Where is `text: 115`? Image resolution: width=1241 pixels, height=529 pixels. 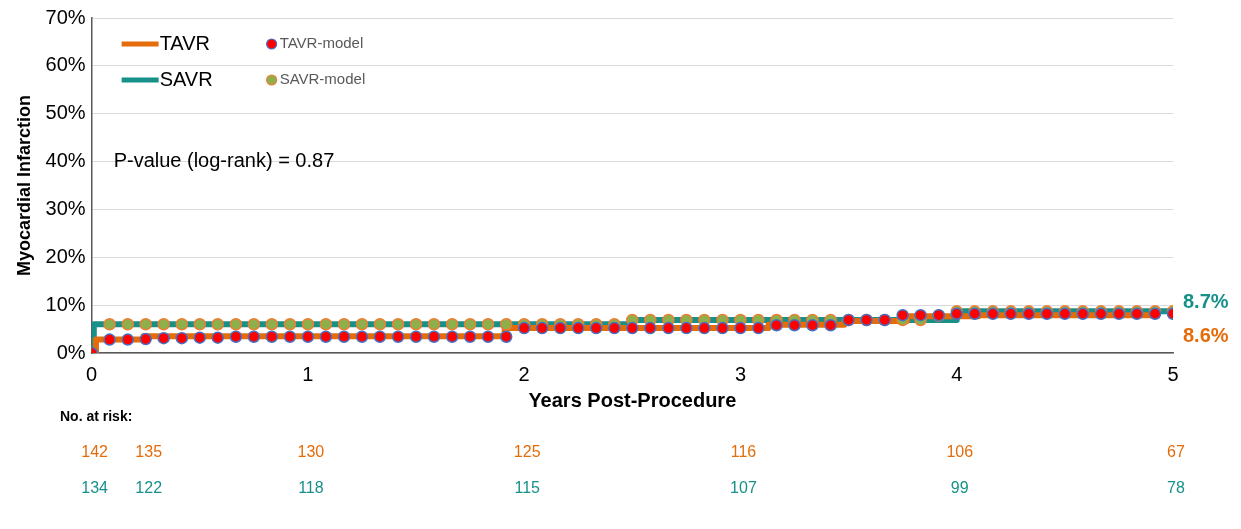 text: 115 is located at coordinates (527, 488).